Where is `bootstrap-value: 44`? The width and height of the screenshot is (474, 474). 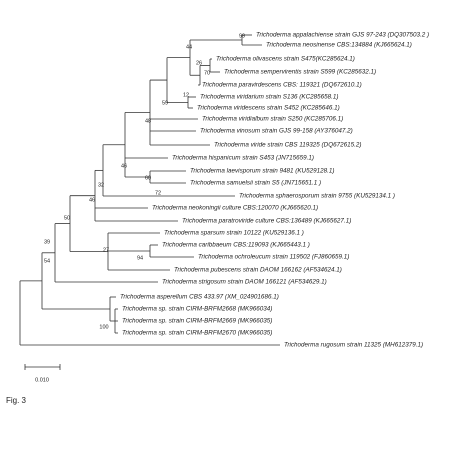 bootstrap-value: 44 is located at coordinates (189, 47).